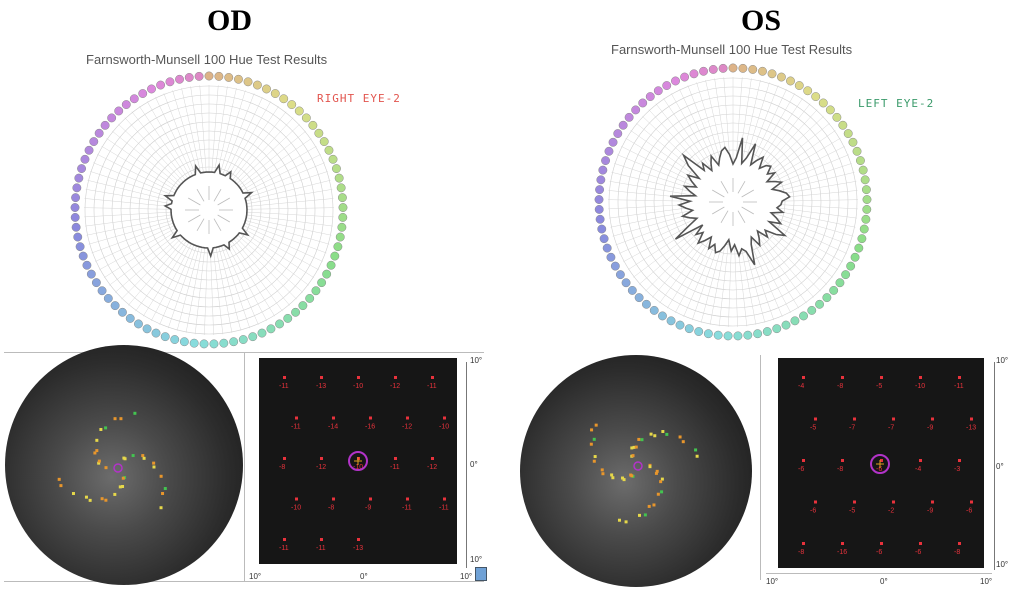 The image size is (1013, 589). What do you see at coordinates (760, 467) in the screenshot?
I see `os-divider-vertical` at bounding box center [760, 467].